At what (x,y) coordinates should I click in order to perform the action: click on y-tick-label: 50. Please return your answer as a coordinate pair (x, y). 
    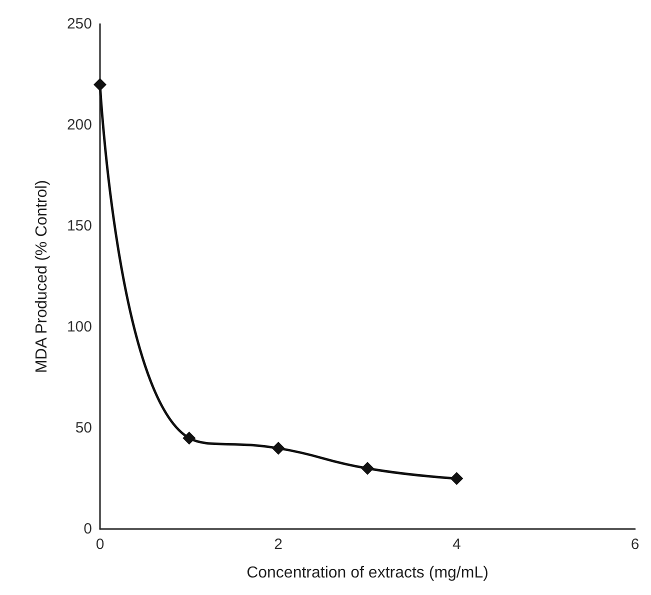
    Looking at the image, I should click on (83, 428).